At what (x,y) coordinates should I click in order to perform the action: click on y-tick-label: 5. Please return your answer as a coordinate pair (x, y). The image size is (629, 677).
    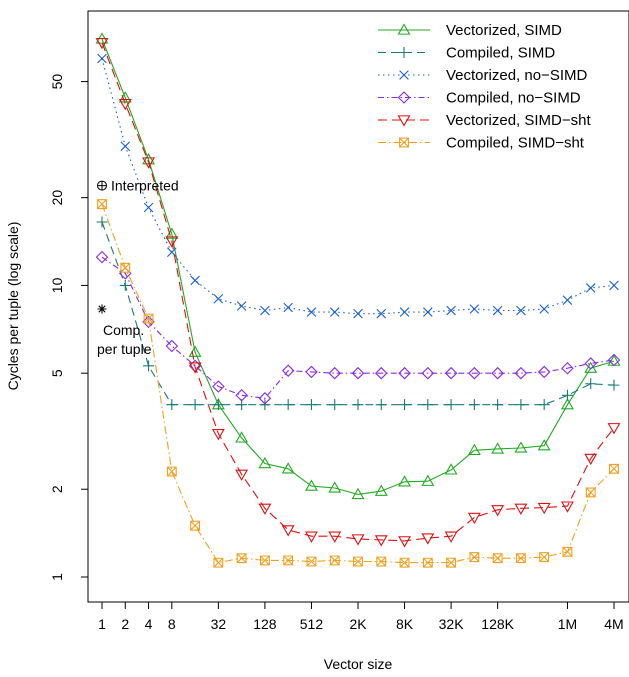
    Looking at the image, I should click on (57, 373).